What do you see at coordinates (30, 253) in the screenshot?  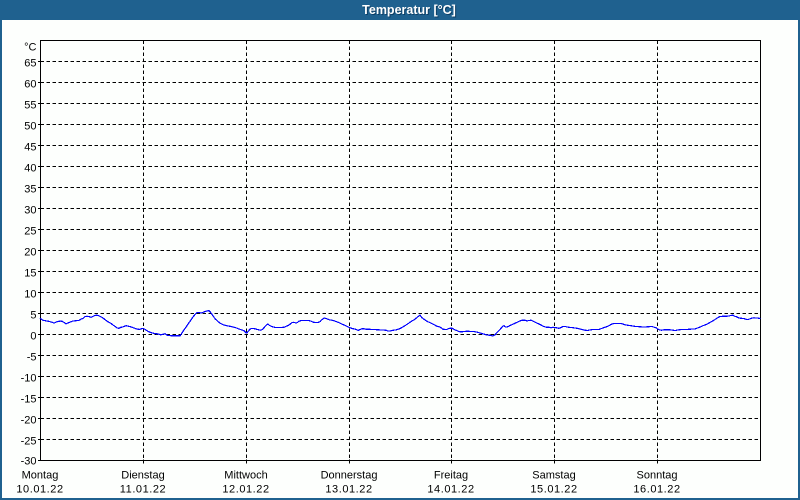 I see `svg-text: 20` at bounding box center [30, 253].